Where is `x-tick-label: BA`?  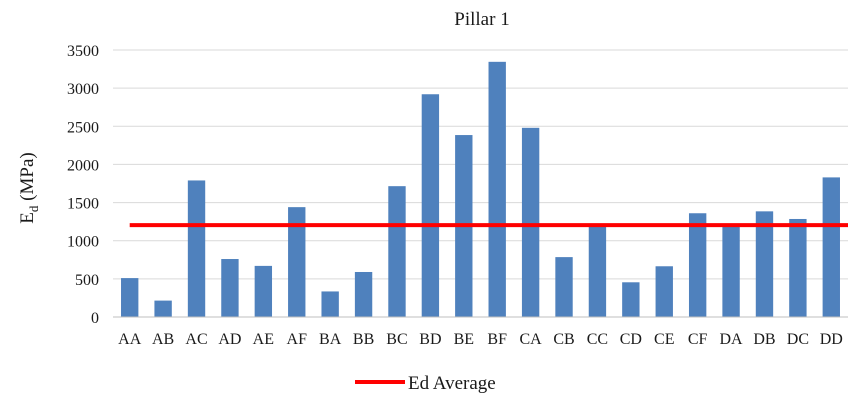 x-tick-label: BA is located at coordinates (330, 339).